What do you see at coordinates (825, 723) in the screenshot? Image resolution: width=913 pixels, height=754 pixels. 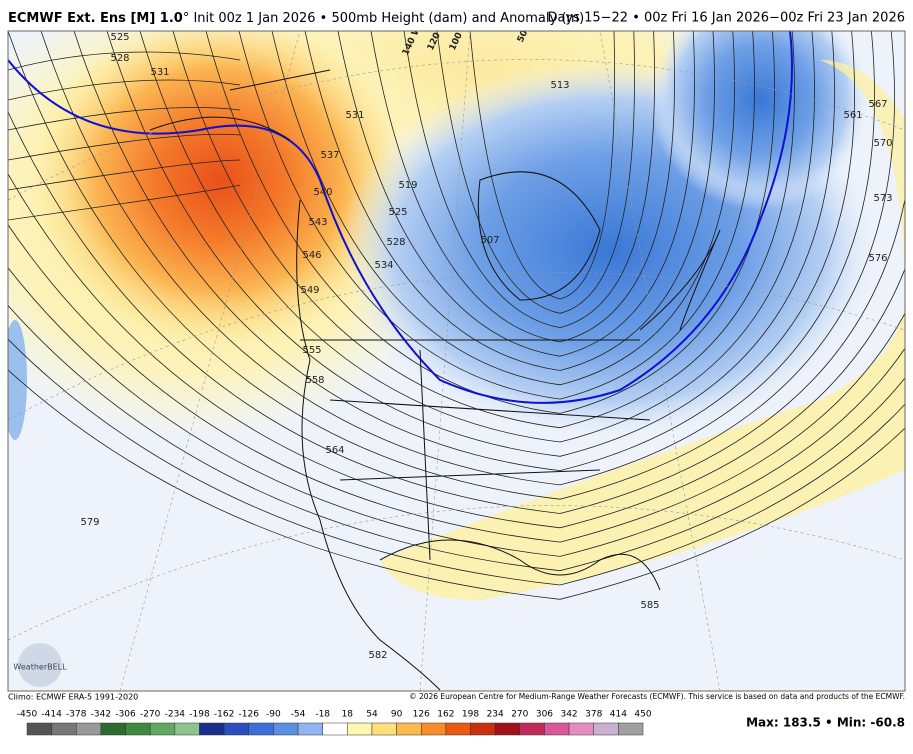 I see `extremes: Max: 183.5 • Min: -60.8` at bounding box center [825, 723].